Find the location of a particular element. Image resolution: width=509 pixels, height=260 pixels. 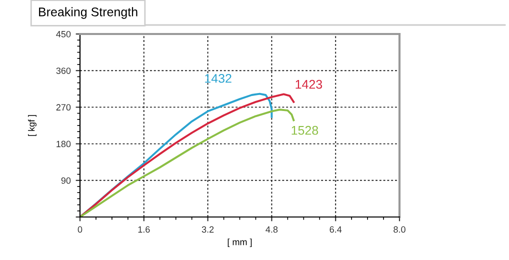

x-tick-label: 8.0 is located at coordinates (400, 229).